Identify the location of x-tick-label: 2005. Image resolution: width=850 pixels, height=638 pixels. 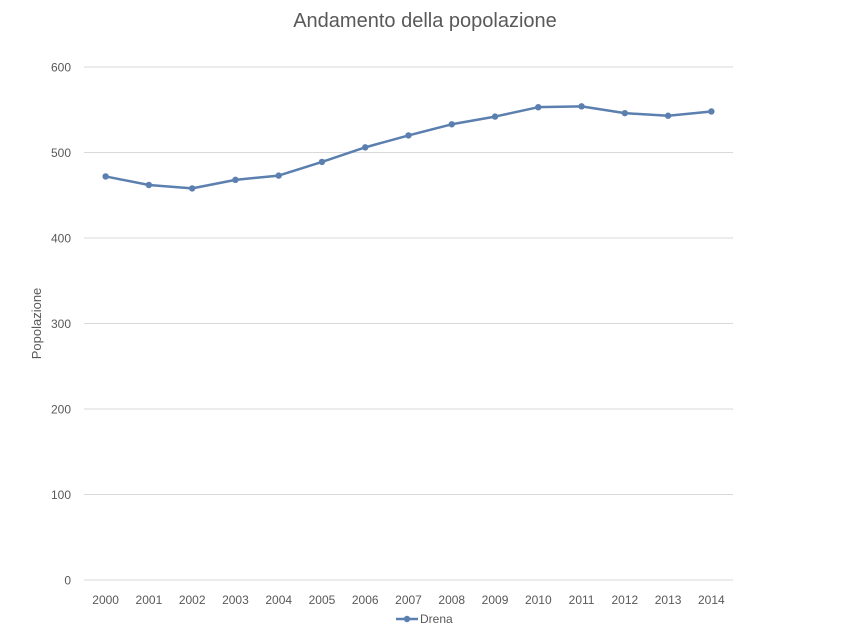
(322, 600).